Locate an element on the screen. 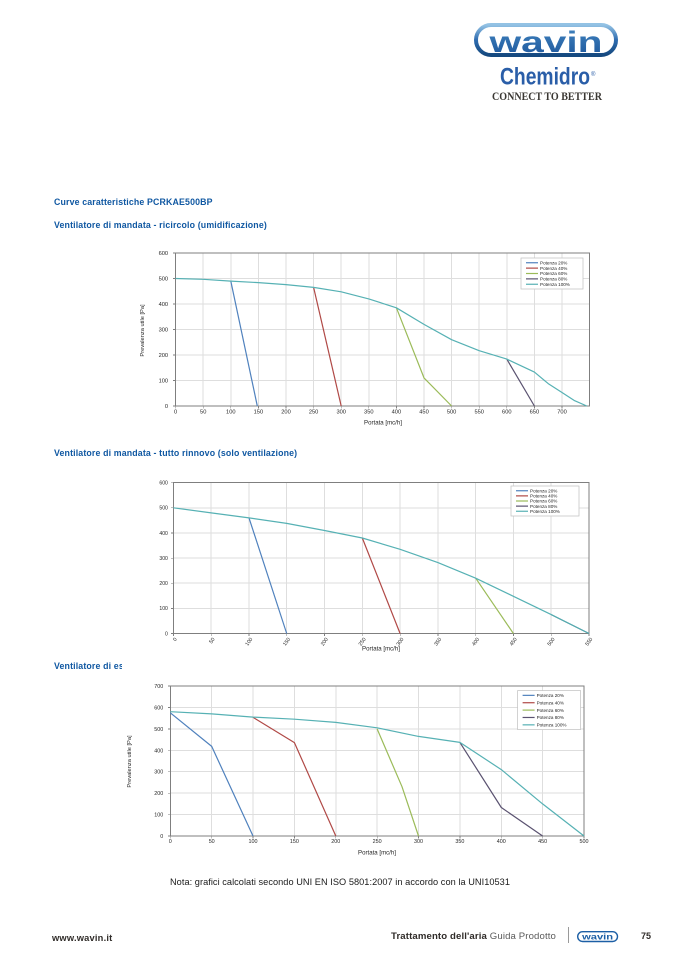 Image resolution: width=678 pixels, height=959 pixels. svg-text: Chemidro is located at coordinates (545, 77).